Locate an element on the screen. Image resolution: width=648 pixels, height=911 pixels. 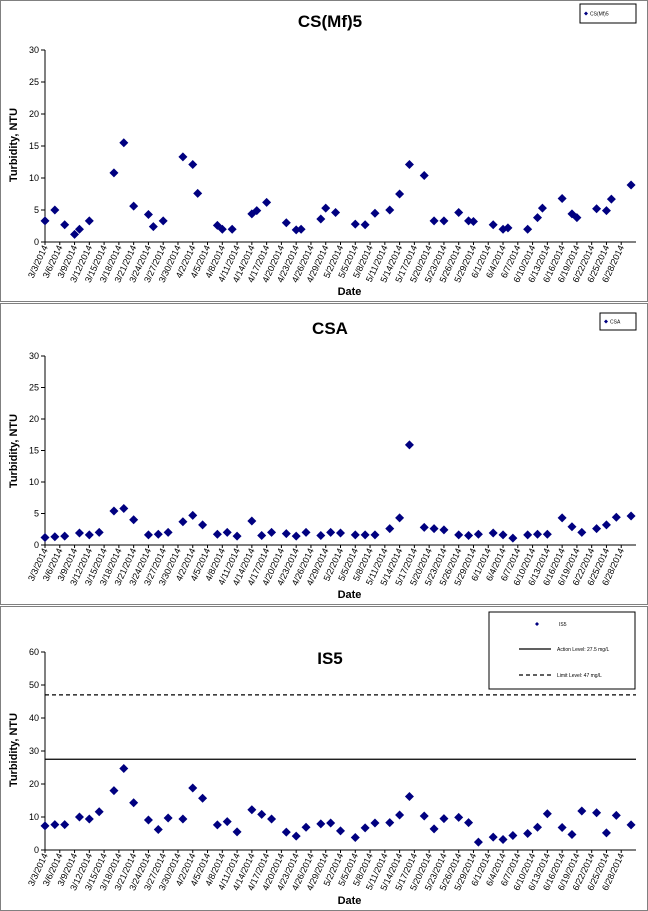
y-tick-label: 5 is located at coordinates (36, 514).